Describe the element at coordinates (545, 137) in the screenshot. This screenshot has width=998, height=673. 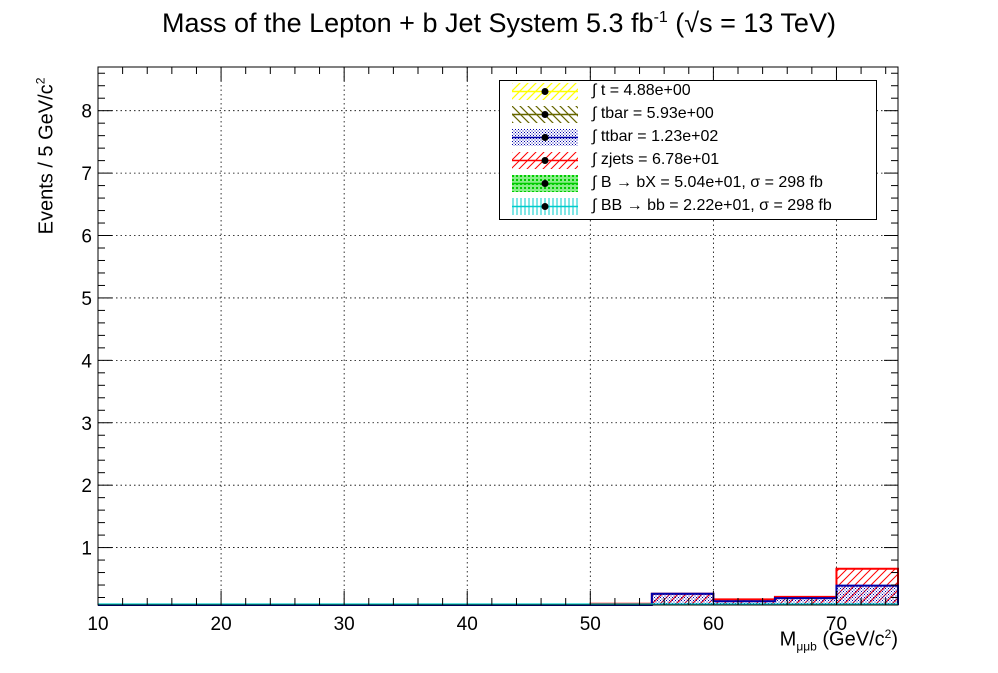
I see `legend-symbol-ttbar` at that location.